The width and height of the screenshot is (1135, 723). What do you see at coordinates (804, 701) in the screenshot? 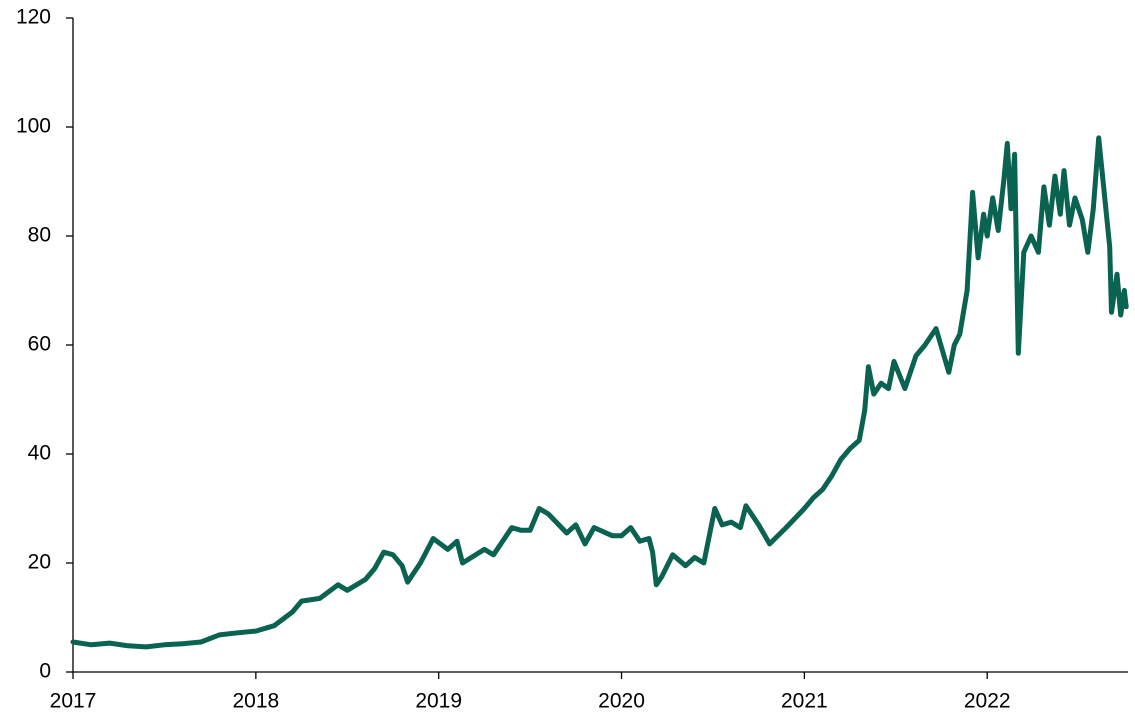
I see `x-tick-label: 2021` at bounding box center [804, 701].